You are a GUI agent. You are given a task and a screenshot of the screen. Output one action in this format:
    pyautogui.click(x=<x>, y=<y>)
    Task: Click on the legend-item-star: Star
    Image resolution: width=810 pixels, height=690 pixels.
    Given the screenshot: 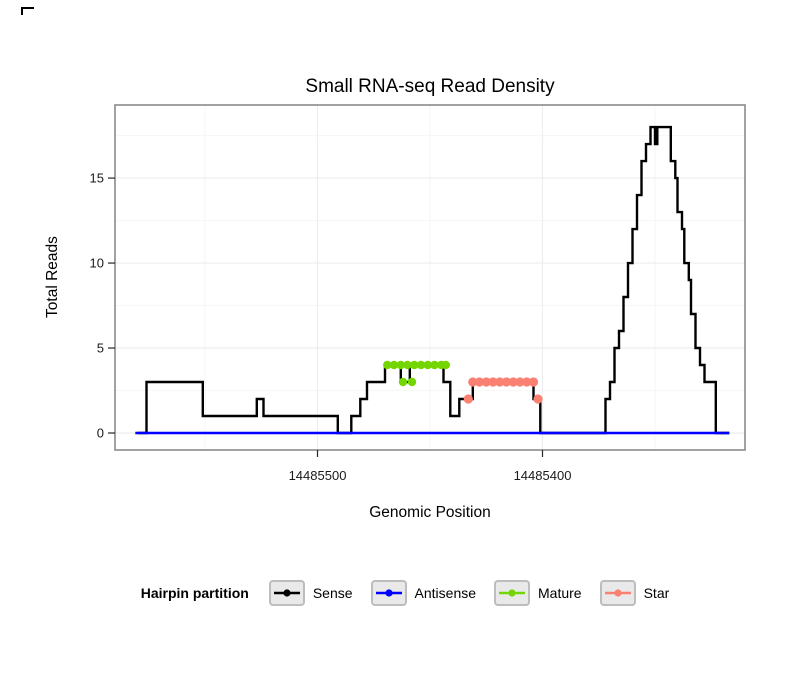 What is the action you would take?
    pyautogui.click(x=634, y=593)
    